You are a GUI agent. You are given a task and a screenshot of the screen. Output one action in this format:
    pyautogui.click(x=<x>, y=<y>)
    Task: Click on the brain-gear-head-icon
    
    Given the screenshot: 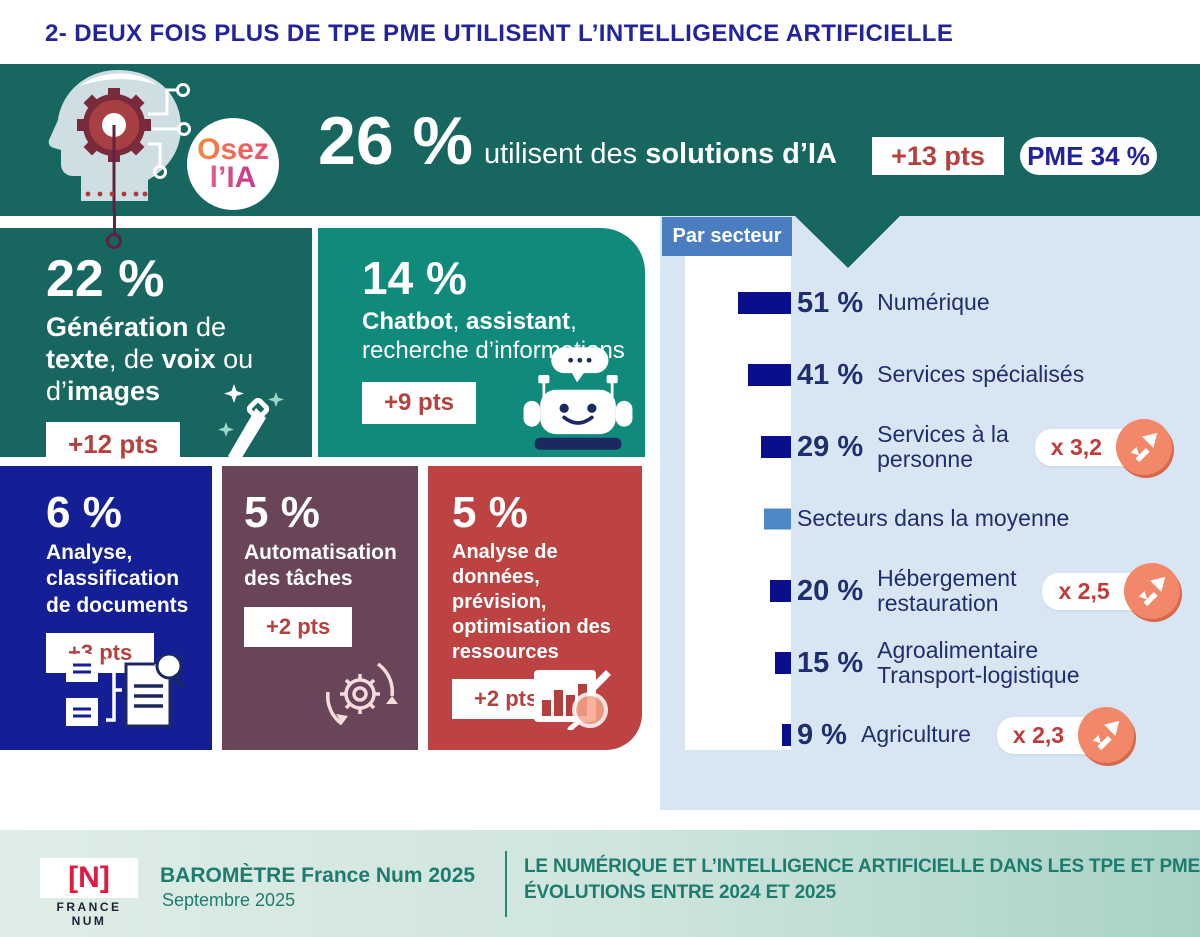 What is the action you would take?
    pyautogui.click(x=121, y=142)
    